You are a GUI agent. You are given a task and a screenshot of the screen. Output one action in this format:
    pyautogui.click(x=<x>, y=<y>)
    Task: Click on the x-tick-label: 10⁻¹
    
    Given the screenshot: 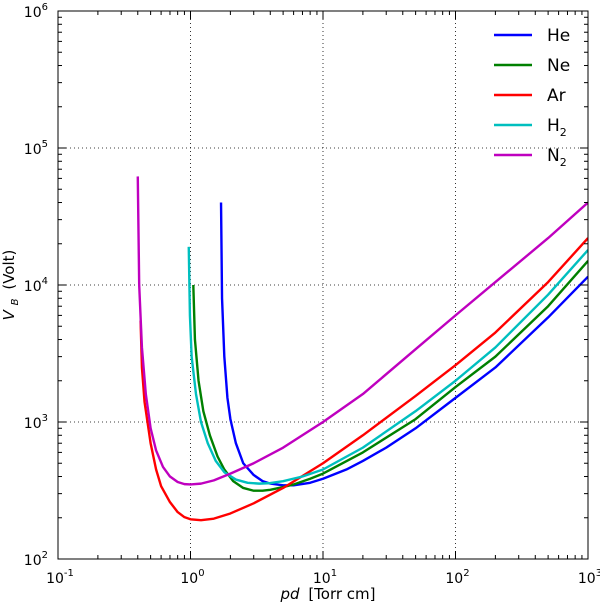 What is the action you would take?
    pyautogui.click(x=60, y=577)
    